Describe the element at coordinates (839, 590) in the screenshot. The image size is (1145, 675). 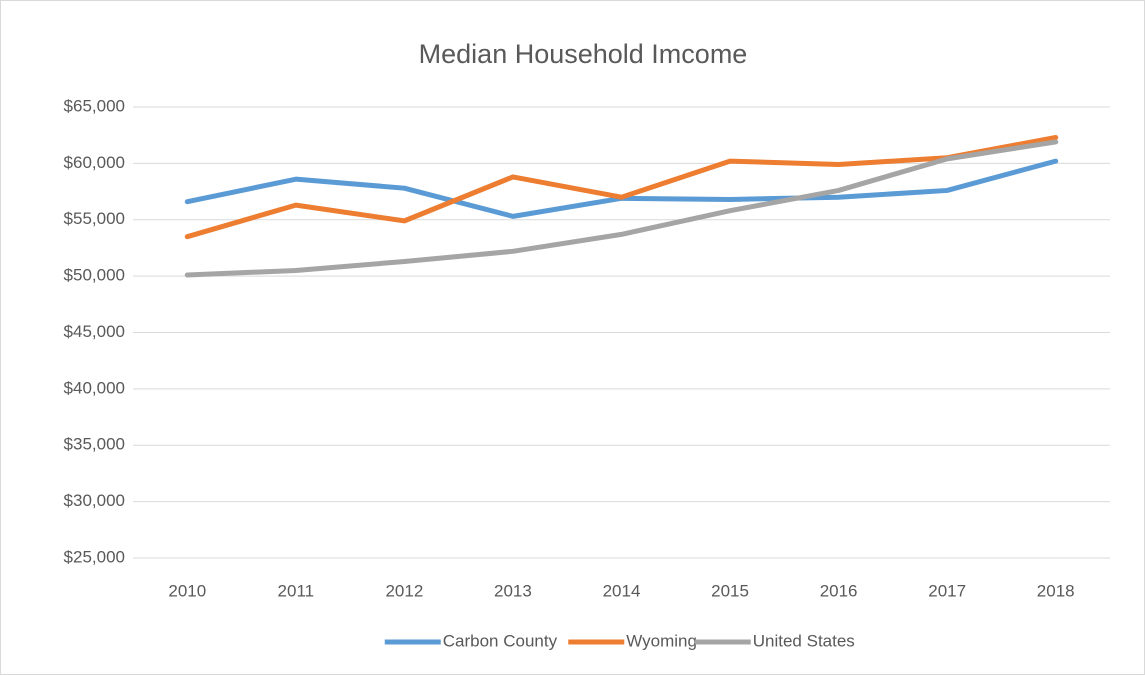
I see `x-tick-label: 2016` at that location.